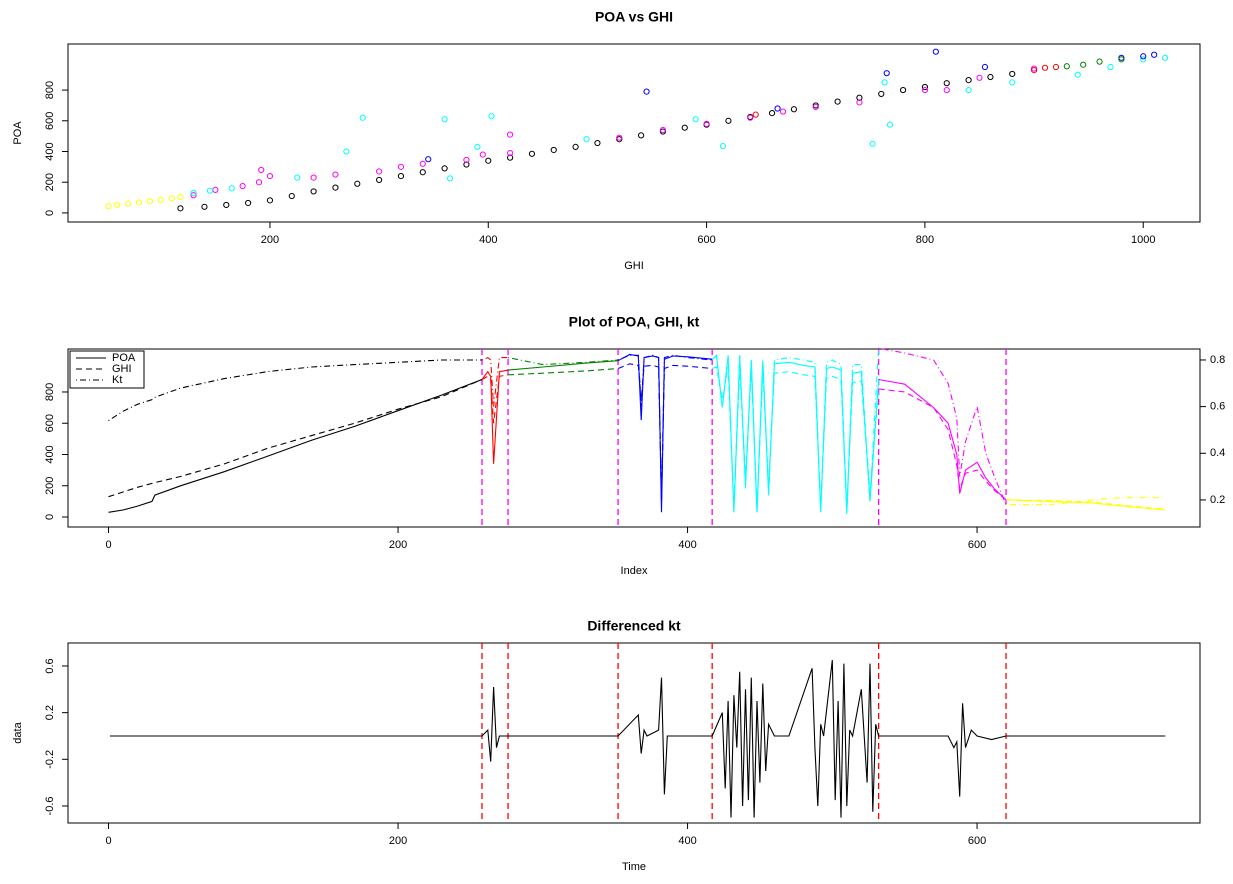 The image size is (1233, 884). Describe the element at coordinates (50, 759) in the screenshot. I see `y-tick-label: -0.2` at that location.